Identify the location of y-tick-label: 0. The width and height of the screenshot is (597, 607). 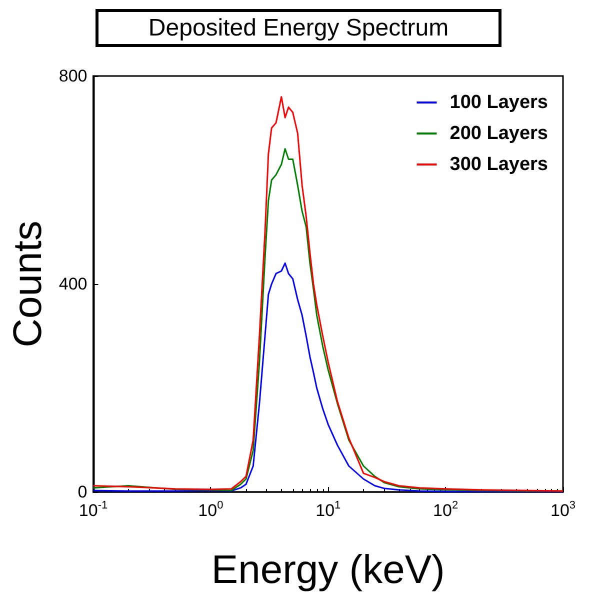
(83, 492).